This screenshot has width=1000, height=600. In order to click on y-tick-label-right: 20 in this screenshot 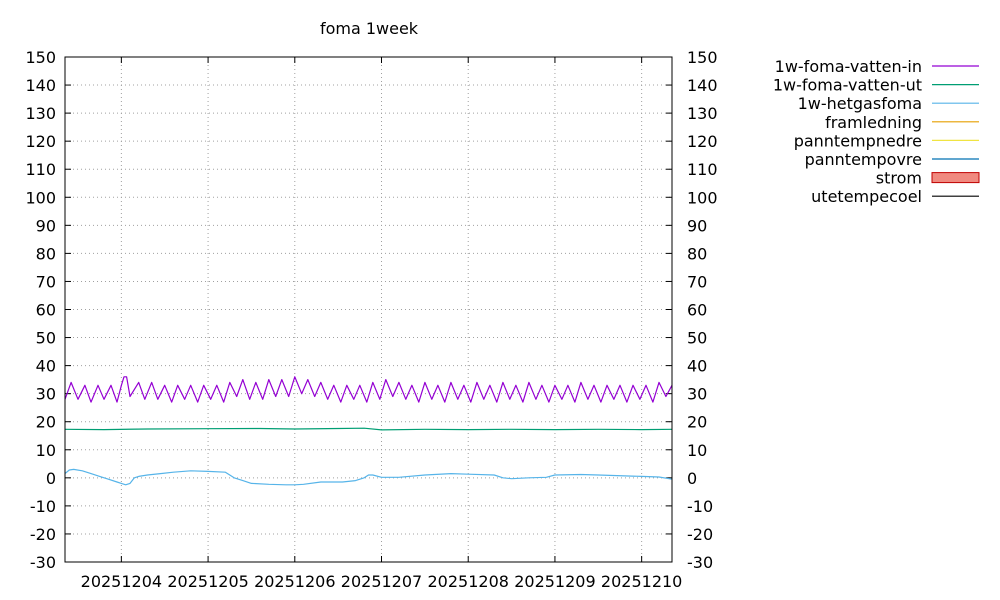, I will do `click(697, 422)`.